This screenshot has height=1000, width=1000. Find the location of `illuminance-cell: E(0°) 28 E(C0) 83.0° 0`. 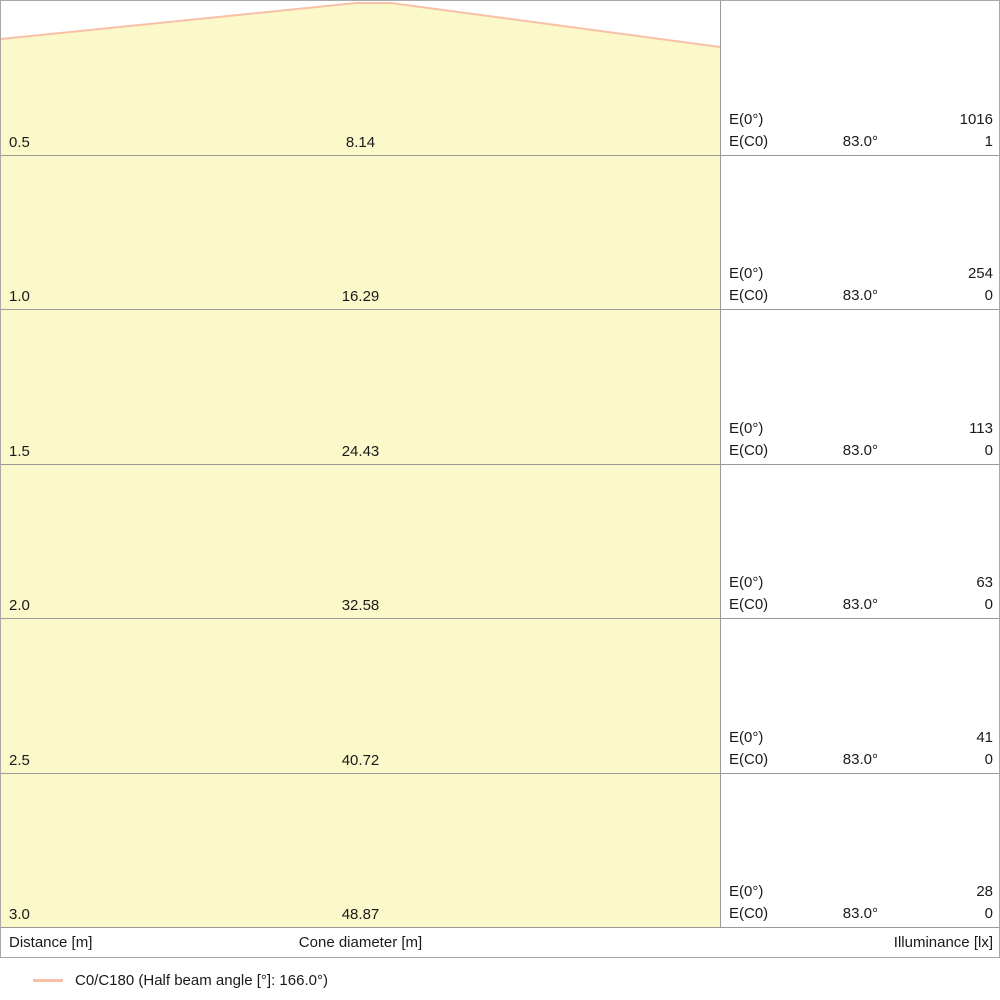

illuminance-cell: E(0°) 28 E(C0) 83.0° 0 is located at coordinates (861, 903).